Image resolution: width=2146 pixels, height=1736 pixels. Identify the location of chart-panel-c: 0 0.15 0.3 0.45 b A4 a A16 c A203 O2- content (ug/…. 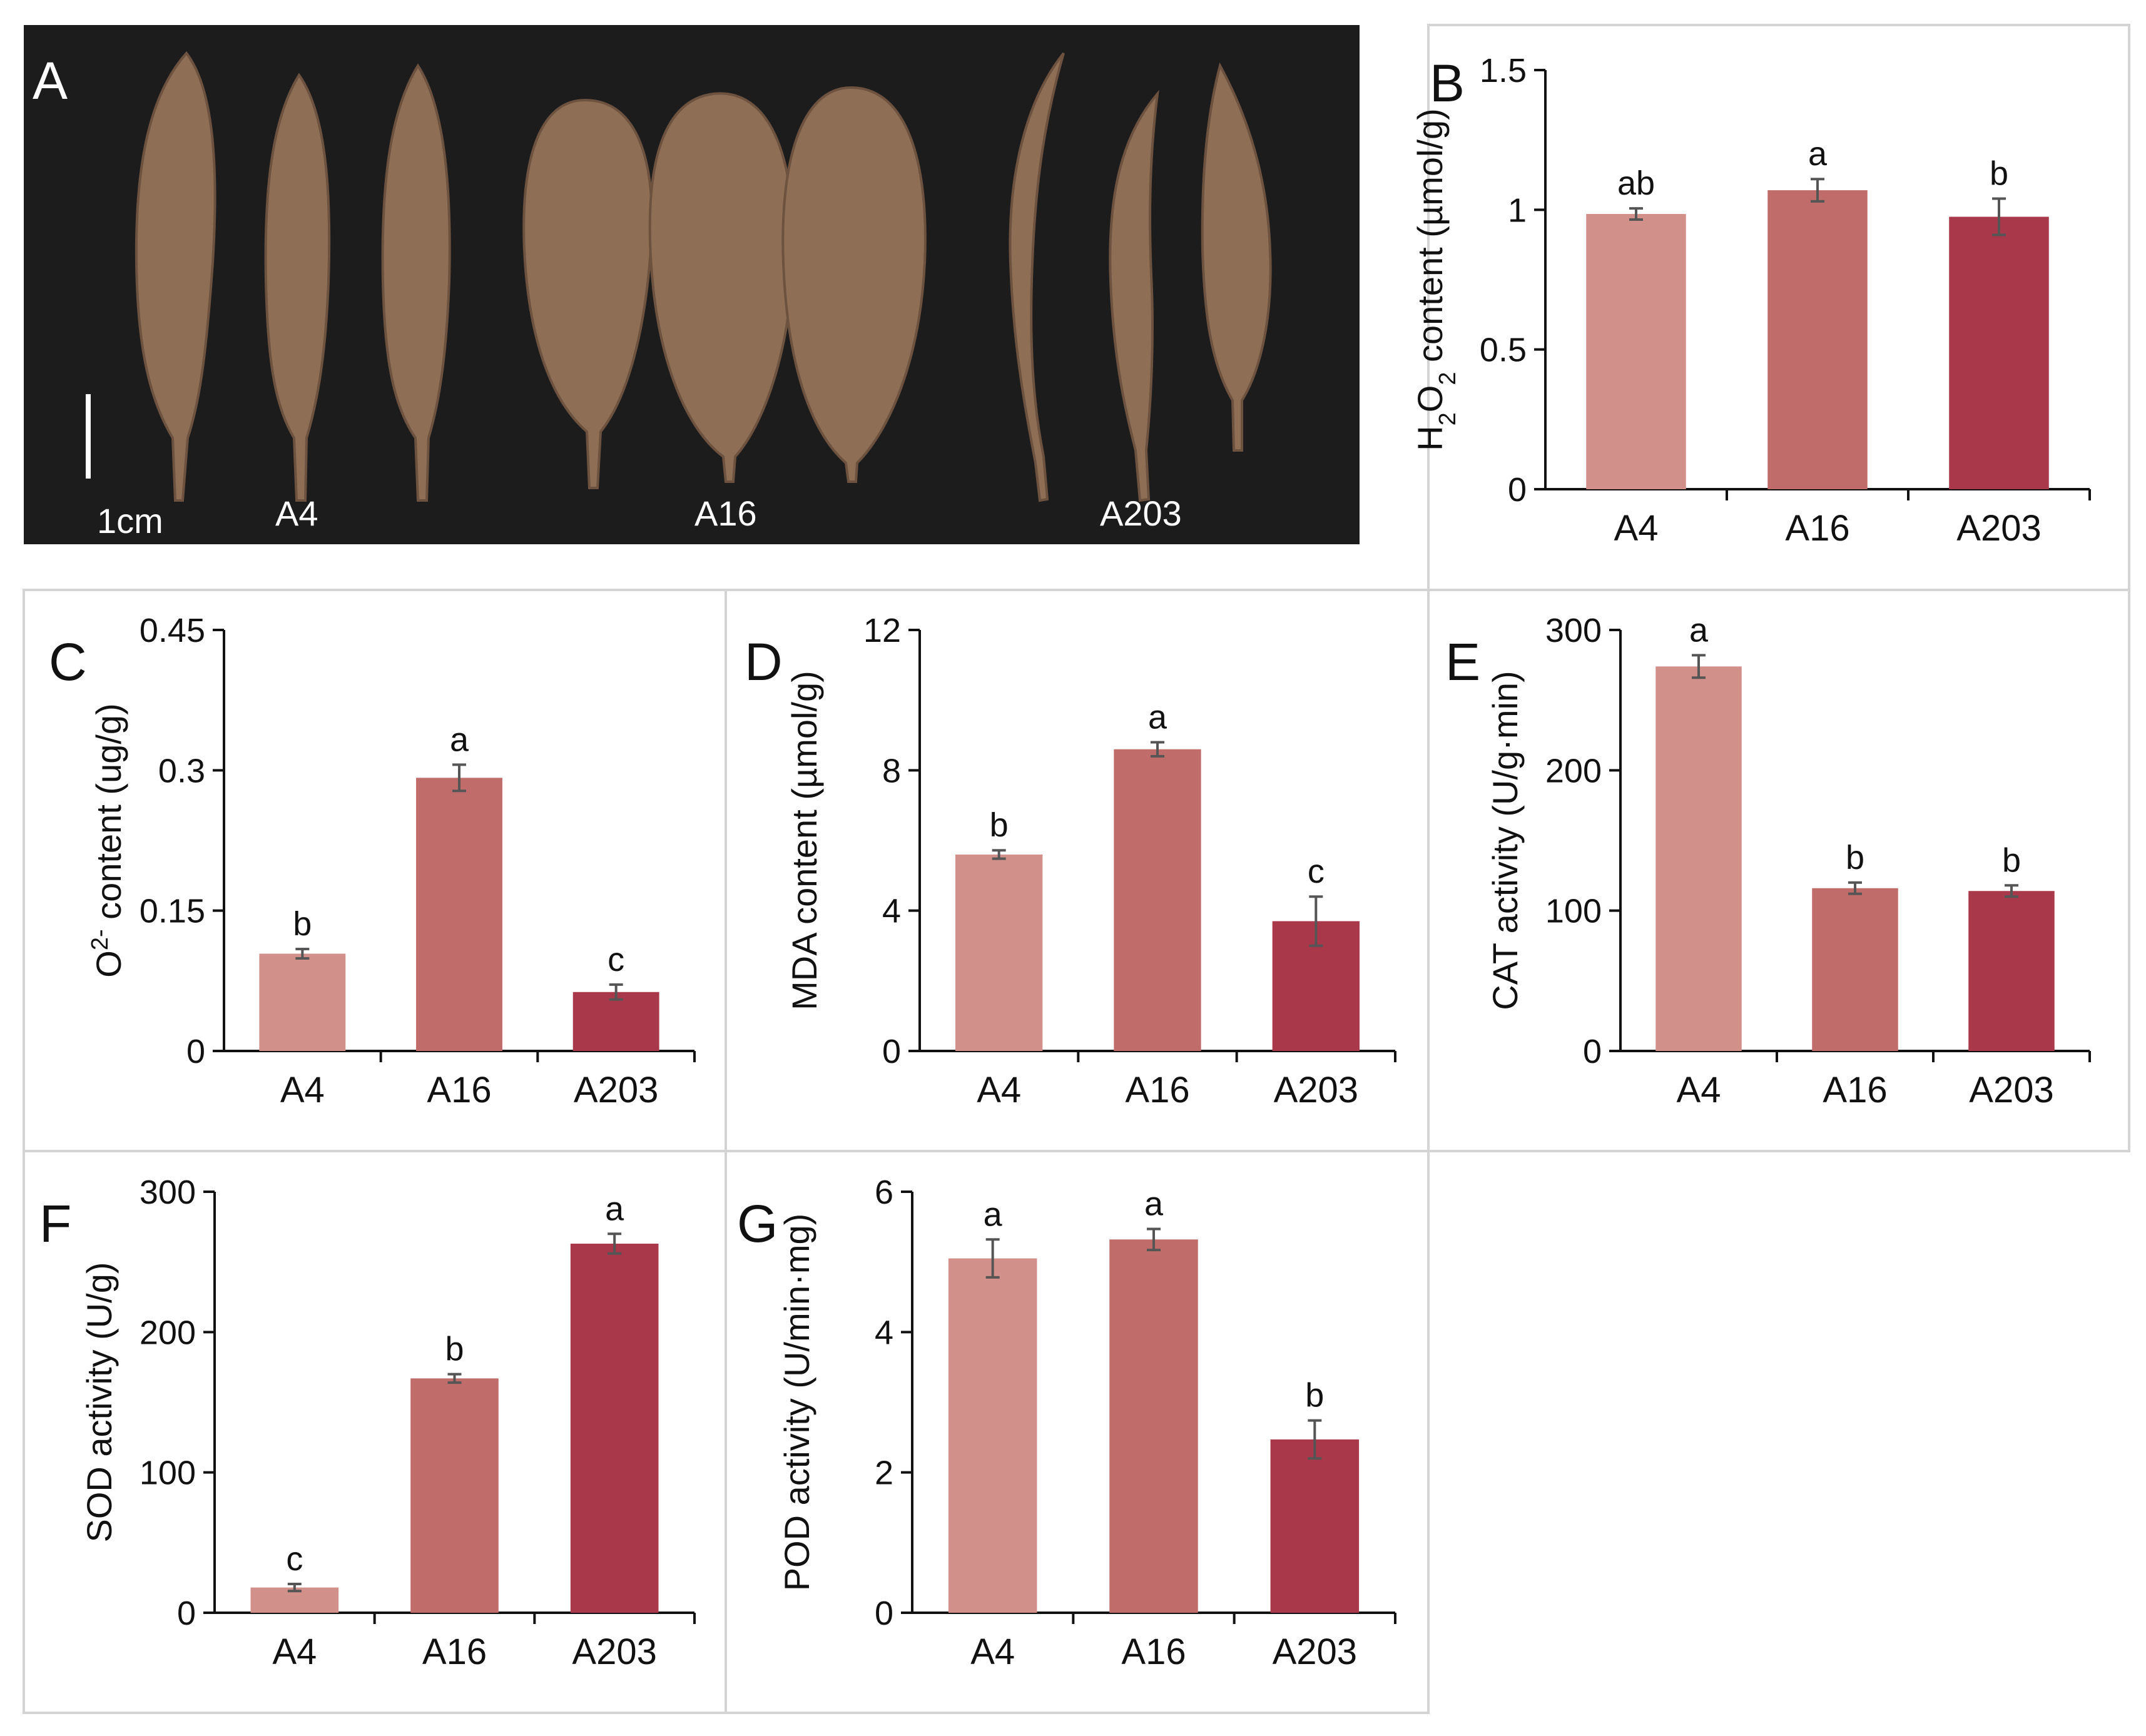
(372, 861).